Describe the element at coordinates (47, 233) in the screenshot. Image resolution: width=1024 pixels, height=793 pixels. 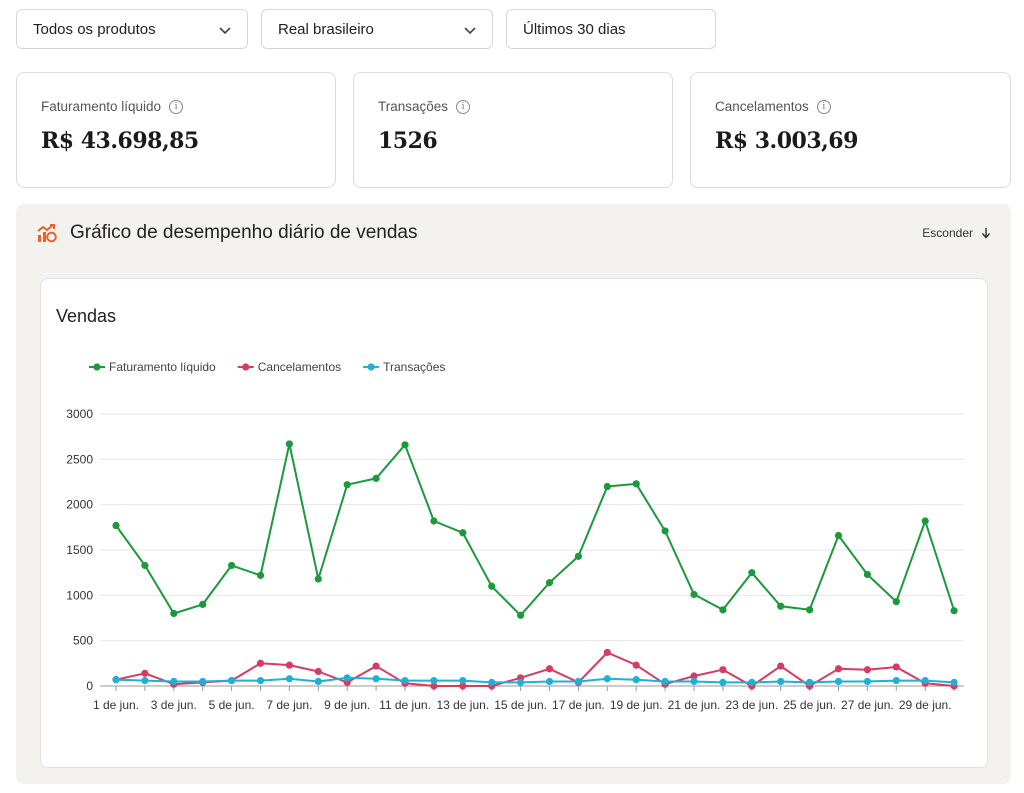
I see `chart-trend-icon` at that location.